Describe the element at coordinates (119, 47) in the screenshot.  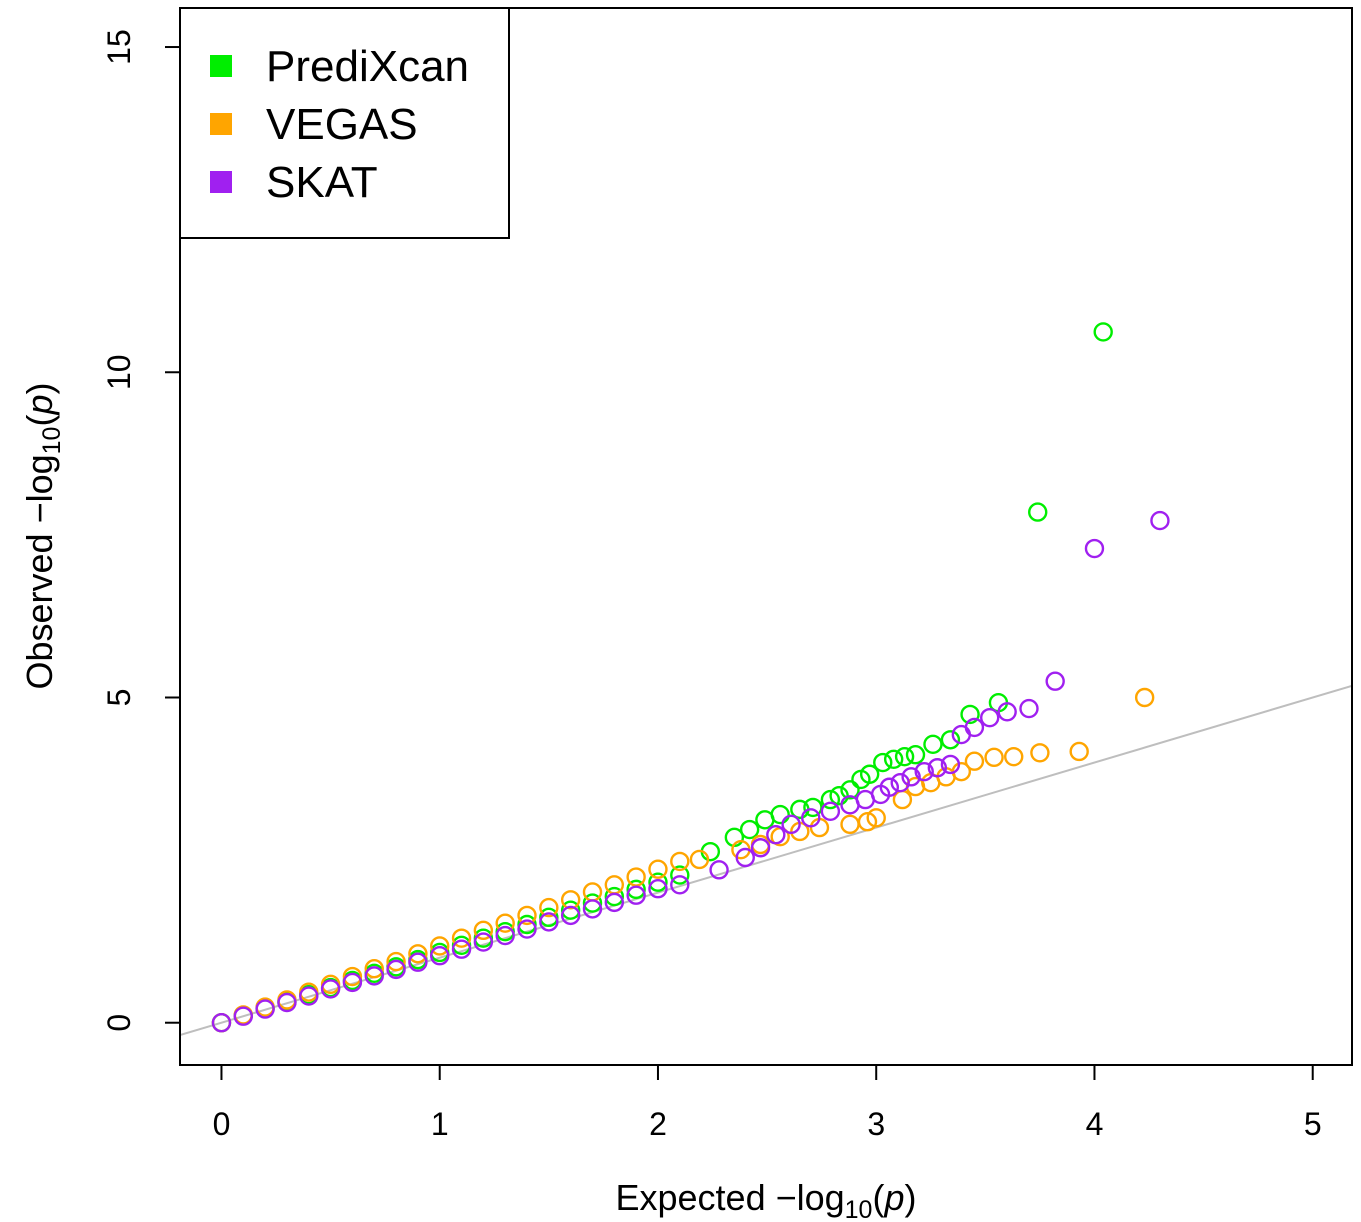
I see `y-tick-label: 15` at that location.